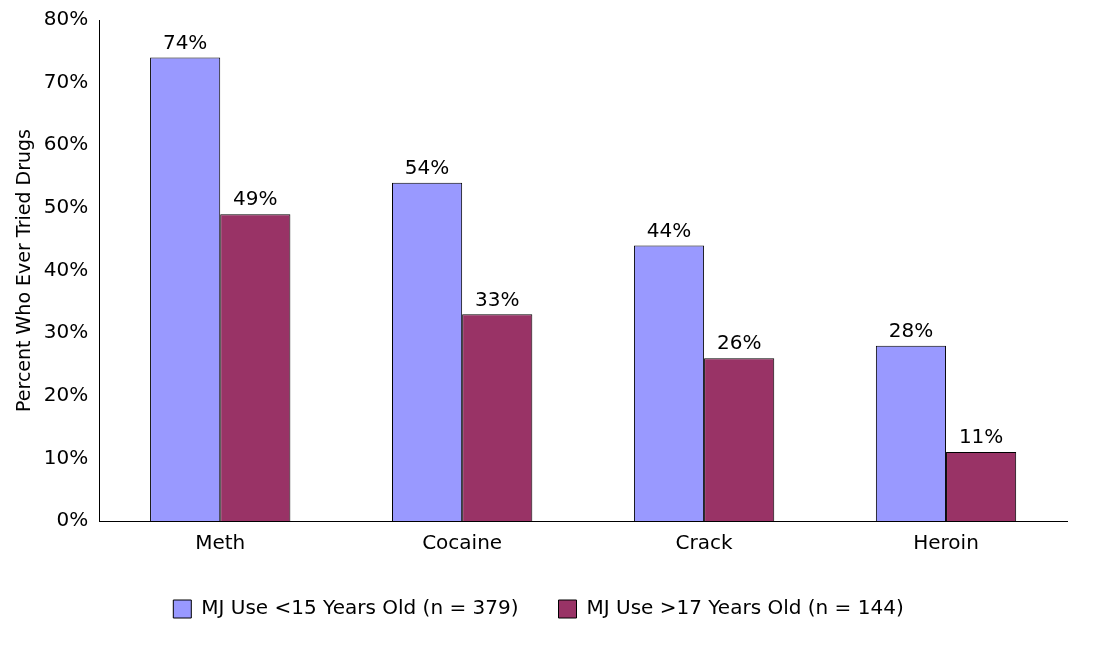  What do you see at coordinates (23, 270) in the screenshot?
I see `y-axis-title: Percent Who Ever Tried Drugs` at bounding box center [23, 270].